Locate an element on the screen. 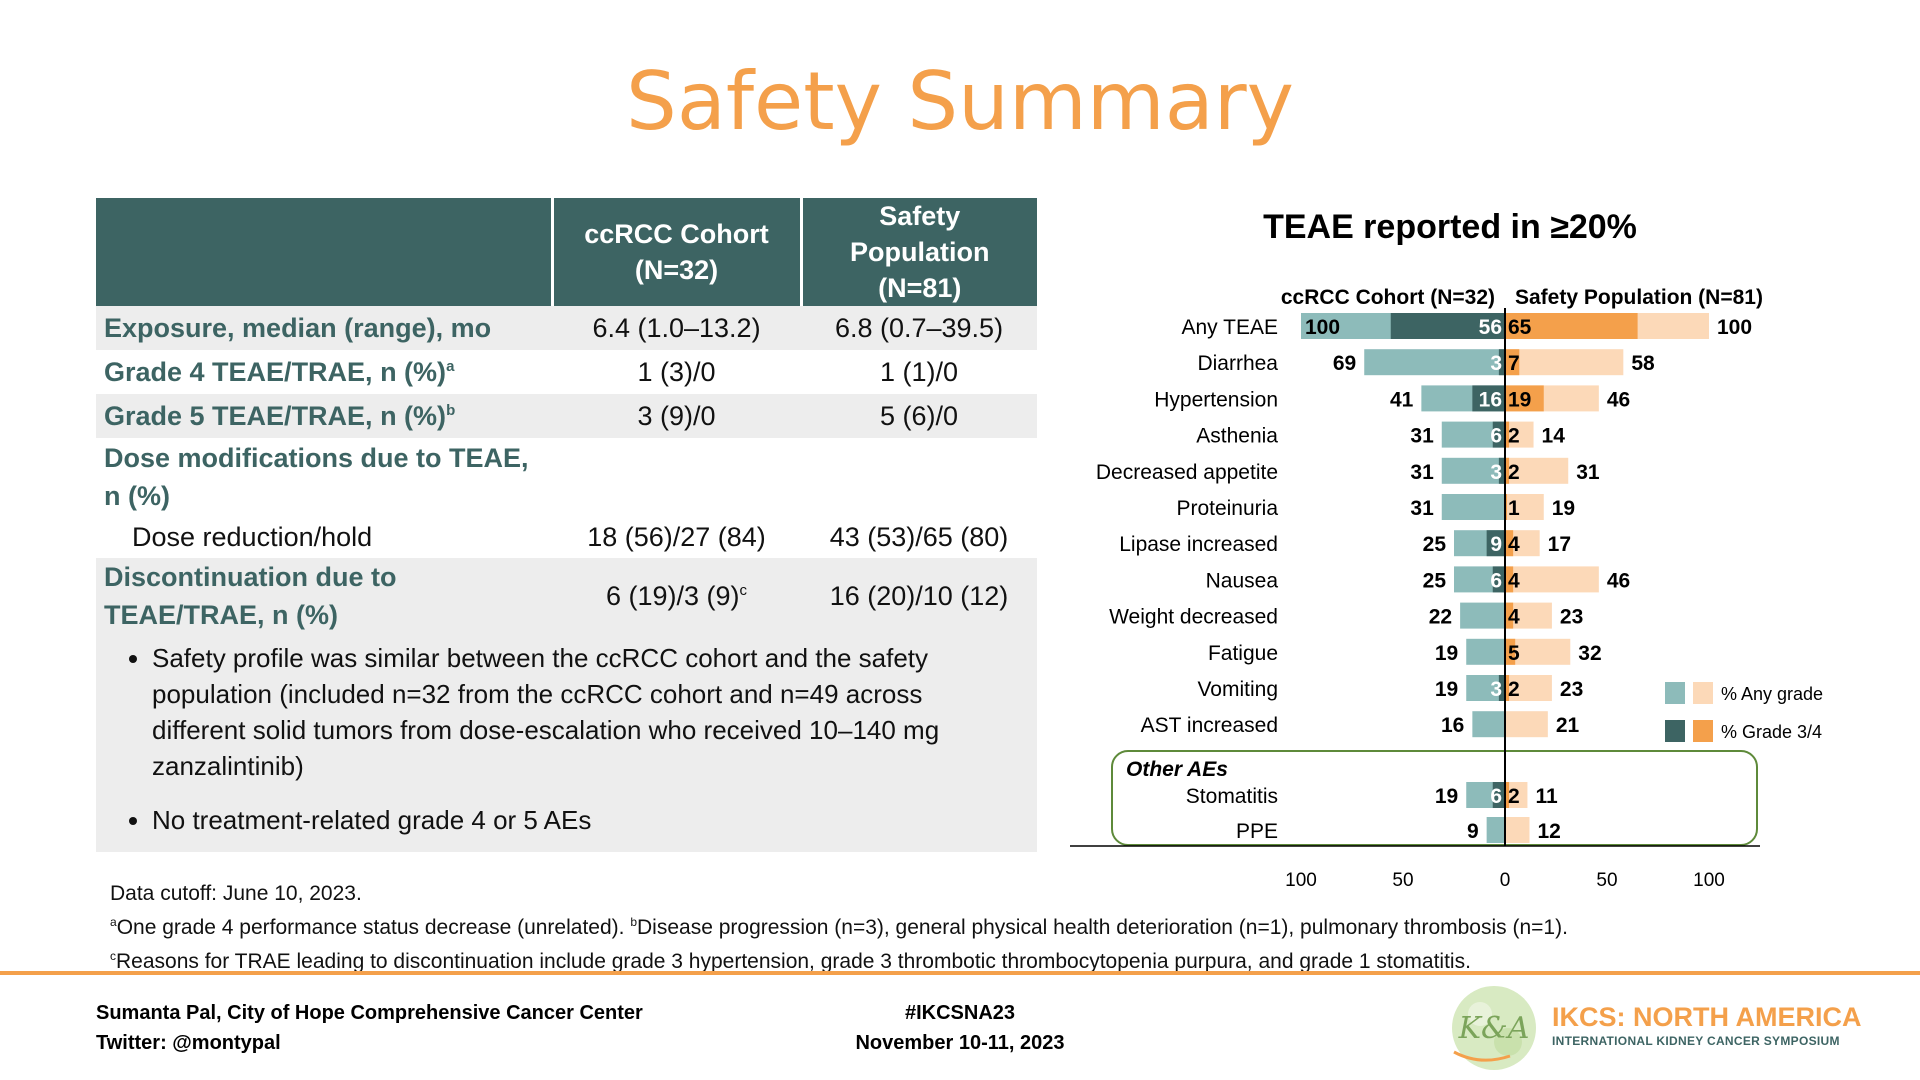  label-ccrcc-grade34: 9 is located at coordinates (1496, 544).